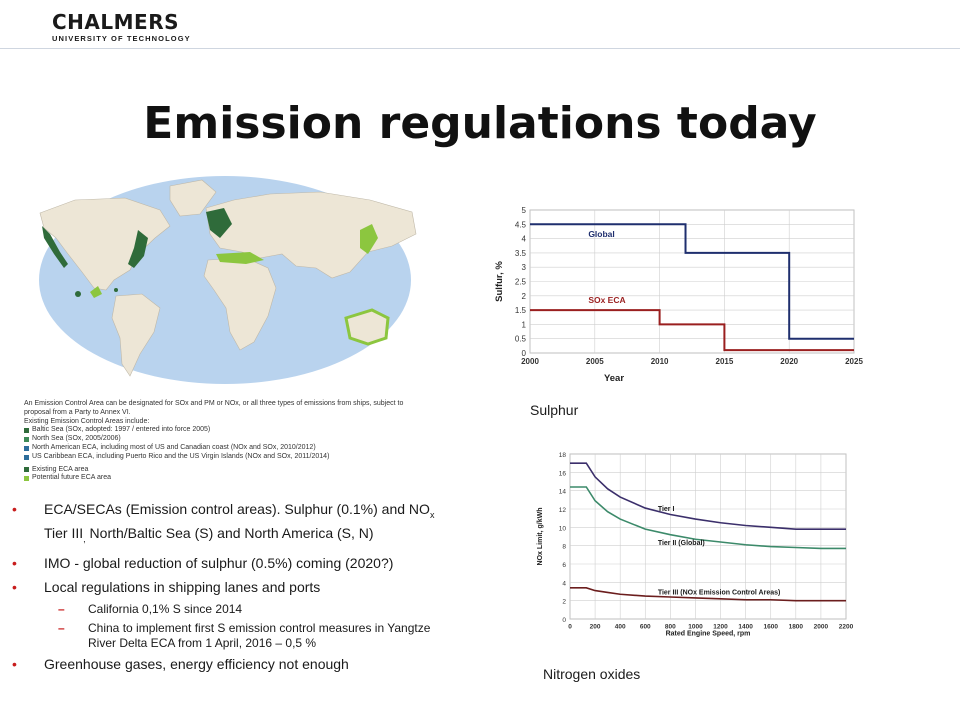 The image size is (960, 720). I want to click on y-tick-label: 14, so click(563, 492).